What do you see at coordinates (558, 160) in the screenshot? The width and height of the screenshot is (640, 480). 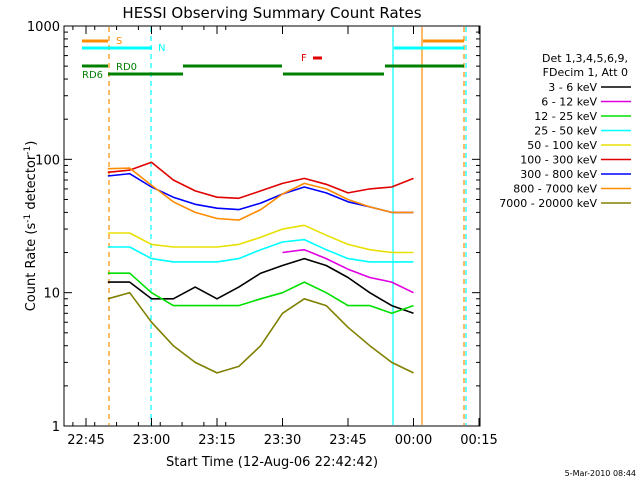 I see `legend-label: 100 - 300 keV` at bounding box center [558, 160].